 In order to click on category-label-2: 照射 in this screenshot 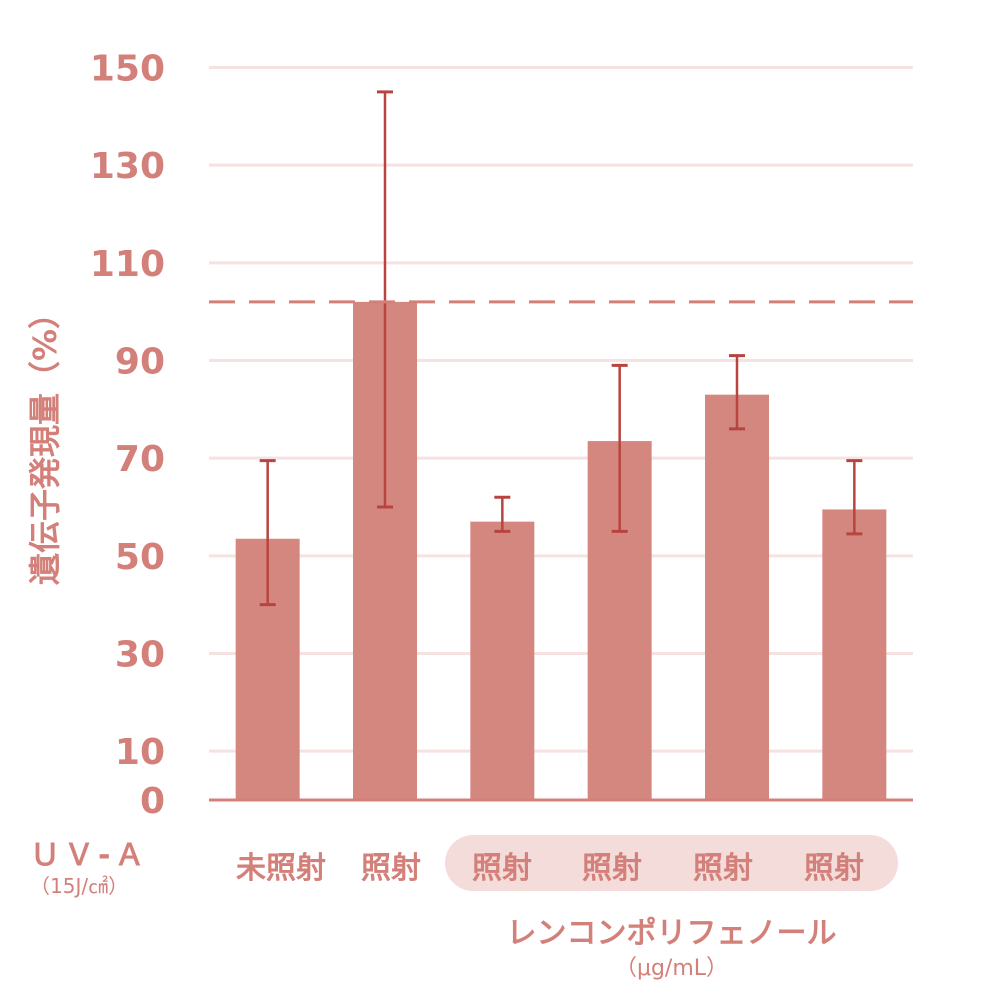, I will do `click(502, 868)`.